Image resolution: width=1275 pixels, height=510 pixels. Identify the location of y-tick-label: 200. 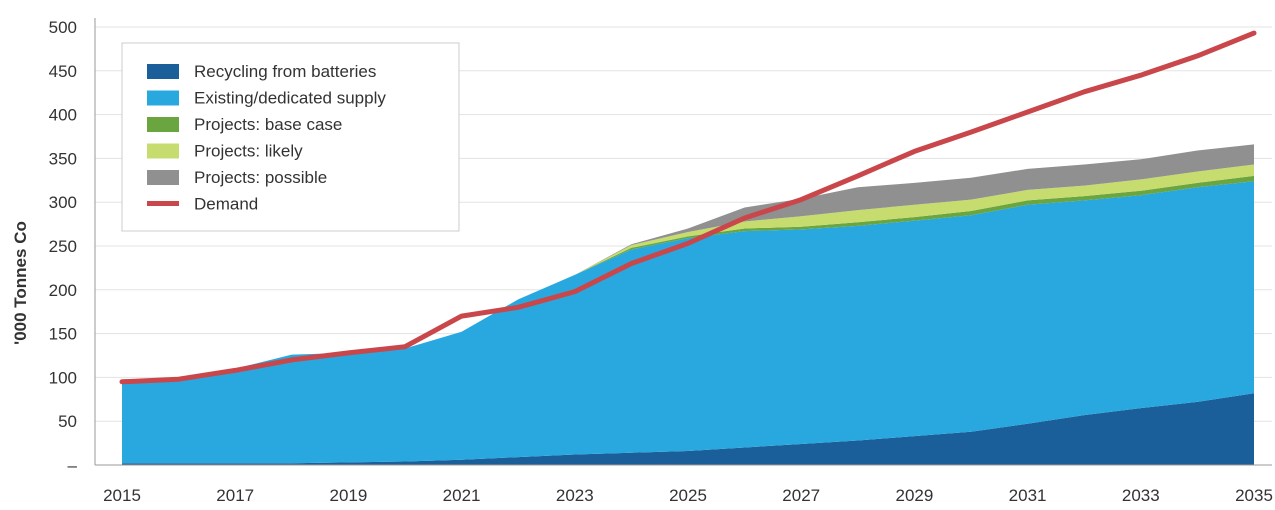
(63, 290).